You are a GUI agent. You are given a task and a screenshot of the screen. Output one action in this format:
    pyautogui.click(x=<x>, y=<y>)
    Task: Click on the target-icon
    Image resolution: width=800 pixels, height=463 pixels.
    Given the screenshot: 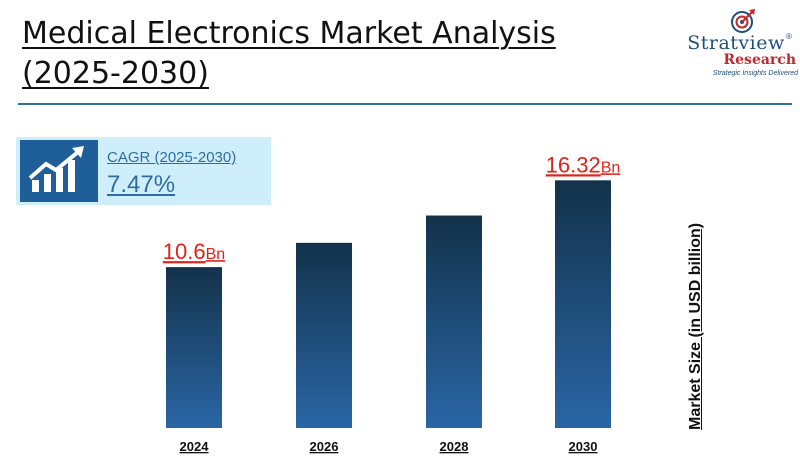 What is the action you would take?
    pyautogui.click(x=743, y=21)
    